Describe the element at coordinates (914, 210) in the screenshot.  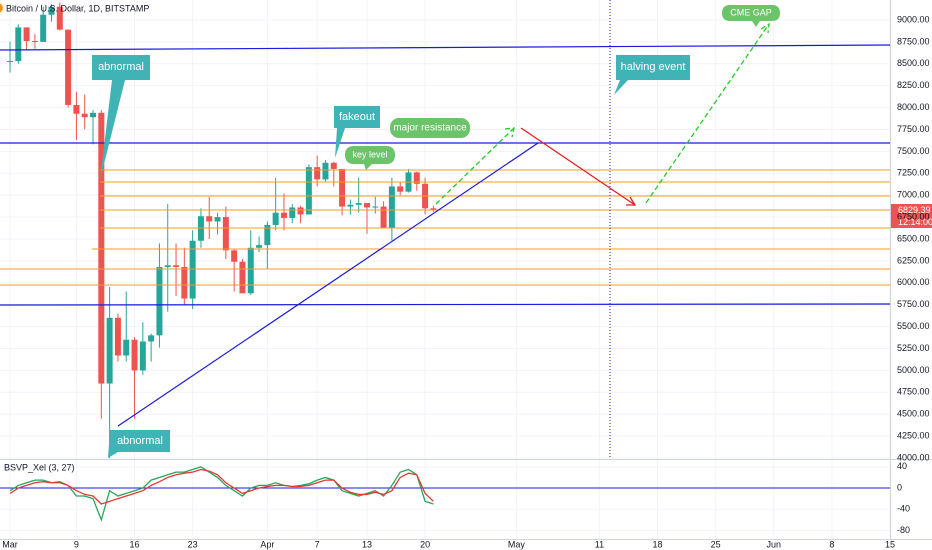
I see `price-tag-text: 6829.39` at that location.